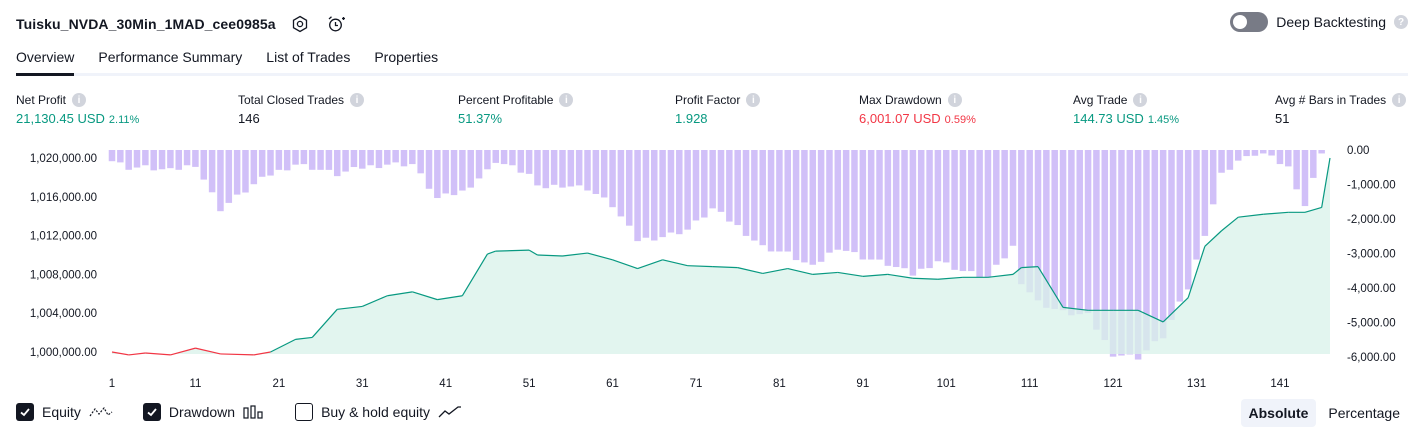 This screenshot has width=1424, height=438. What do you see at coordinates (308, 60) in the screenshot?
I see `tab-list-of-trades: List of Trades` at bounding box center [308, 60].